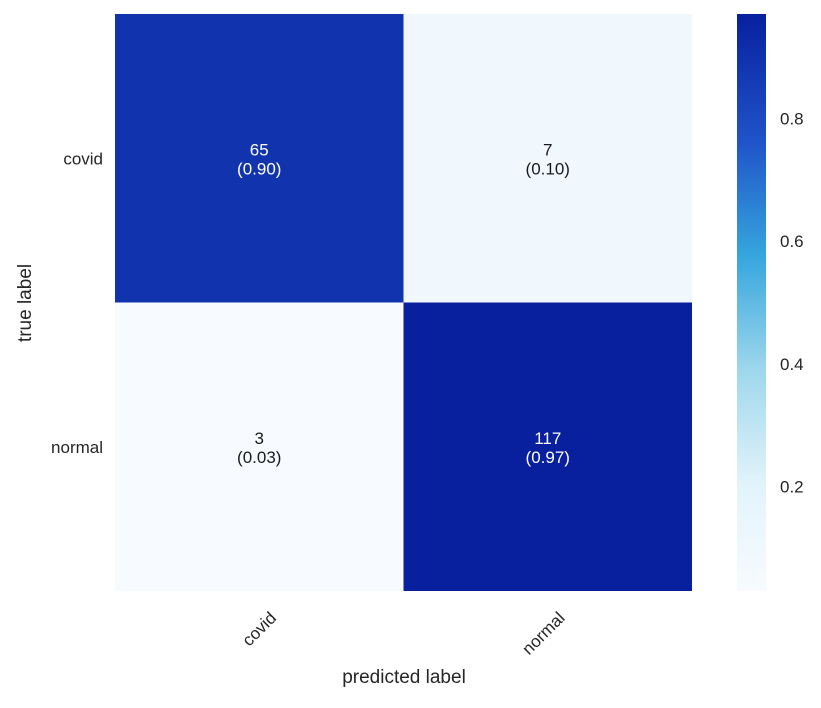 Image resolution: width=821 pixels, height=708 pixels. I want to click on x-axis-label: predicted label, so click(404, 677).